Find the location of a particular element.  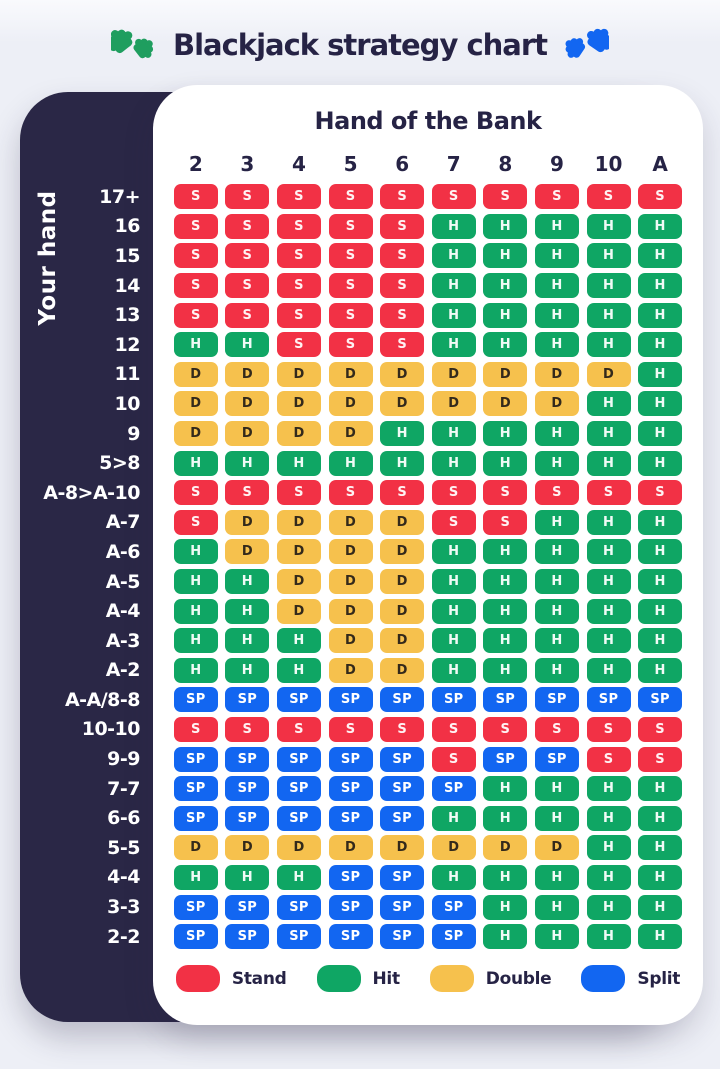

strategy-cell-17+-5: S is located at coordinates (351, 197).